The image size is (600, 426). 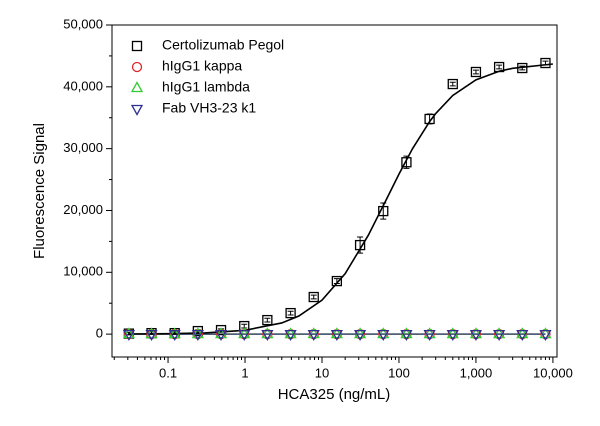 What do you see at coordinates (553, 372) in the screenshot?
I see `x-tick-label: 10,000` at bounding box center [553, 372].